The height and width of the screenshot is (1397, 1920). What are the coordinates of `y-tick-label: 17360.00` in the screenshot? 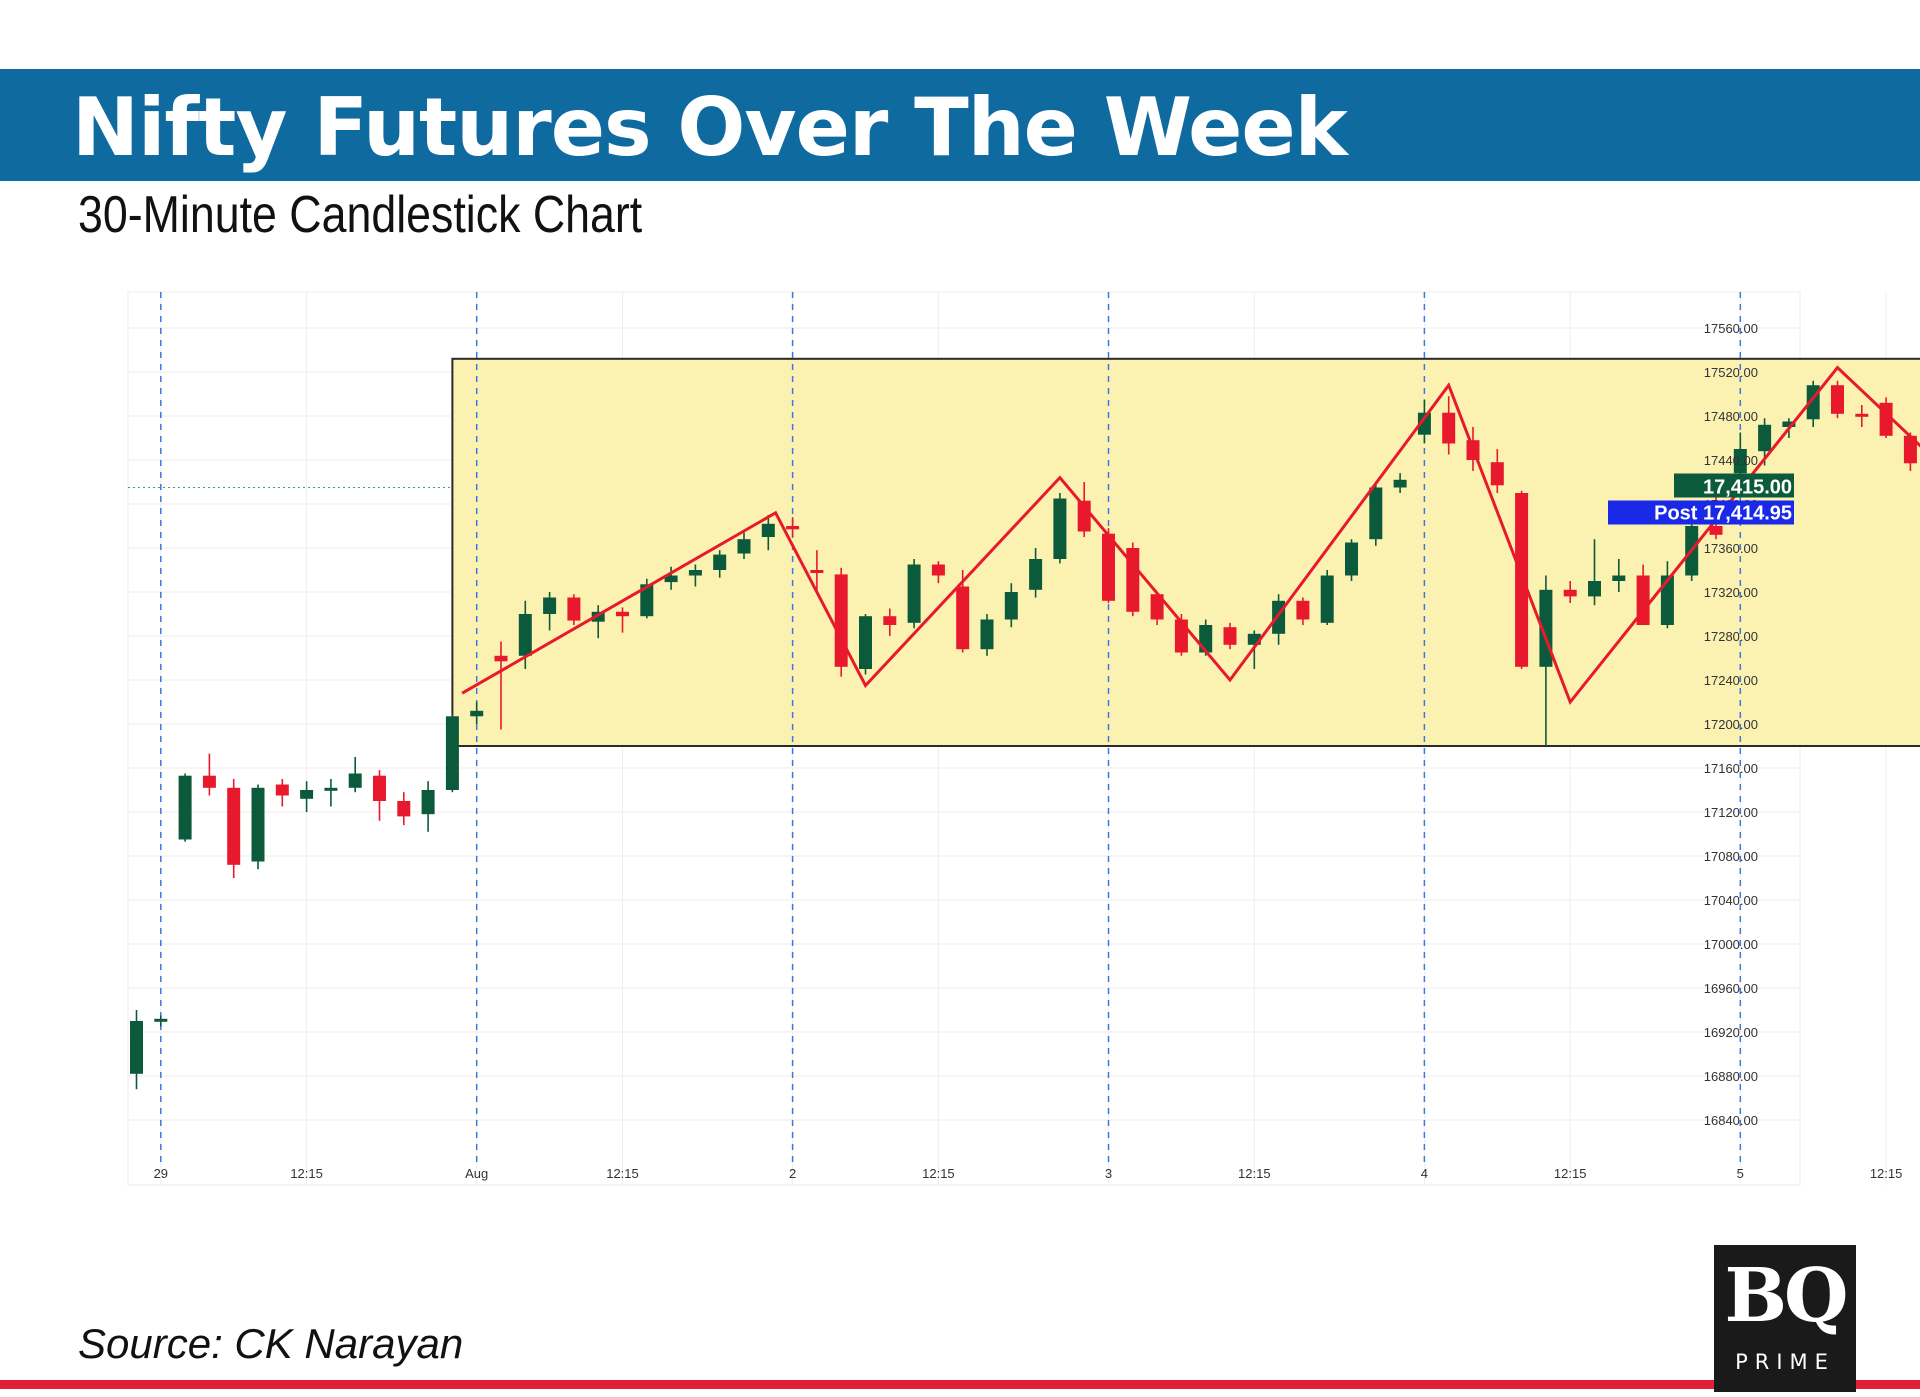 It's located at (1731, 548).